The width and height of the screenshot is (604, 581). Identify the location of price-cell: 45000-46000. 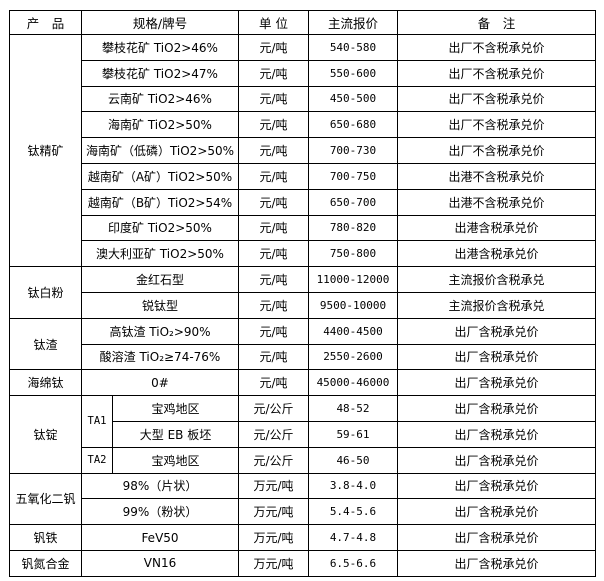
(353, 383).